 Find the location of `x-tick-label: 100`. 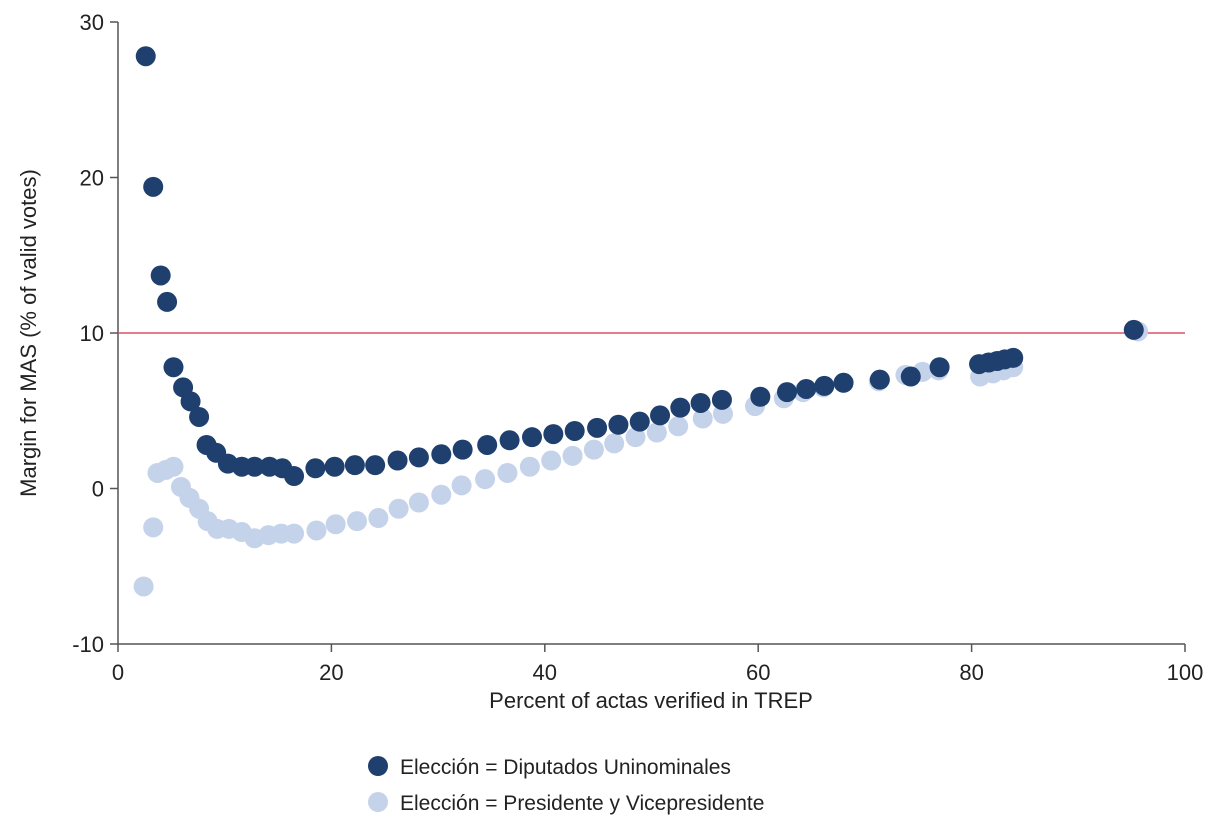

x-tick-label: 100 is located at coordinates (1185, 672).